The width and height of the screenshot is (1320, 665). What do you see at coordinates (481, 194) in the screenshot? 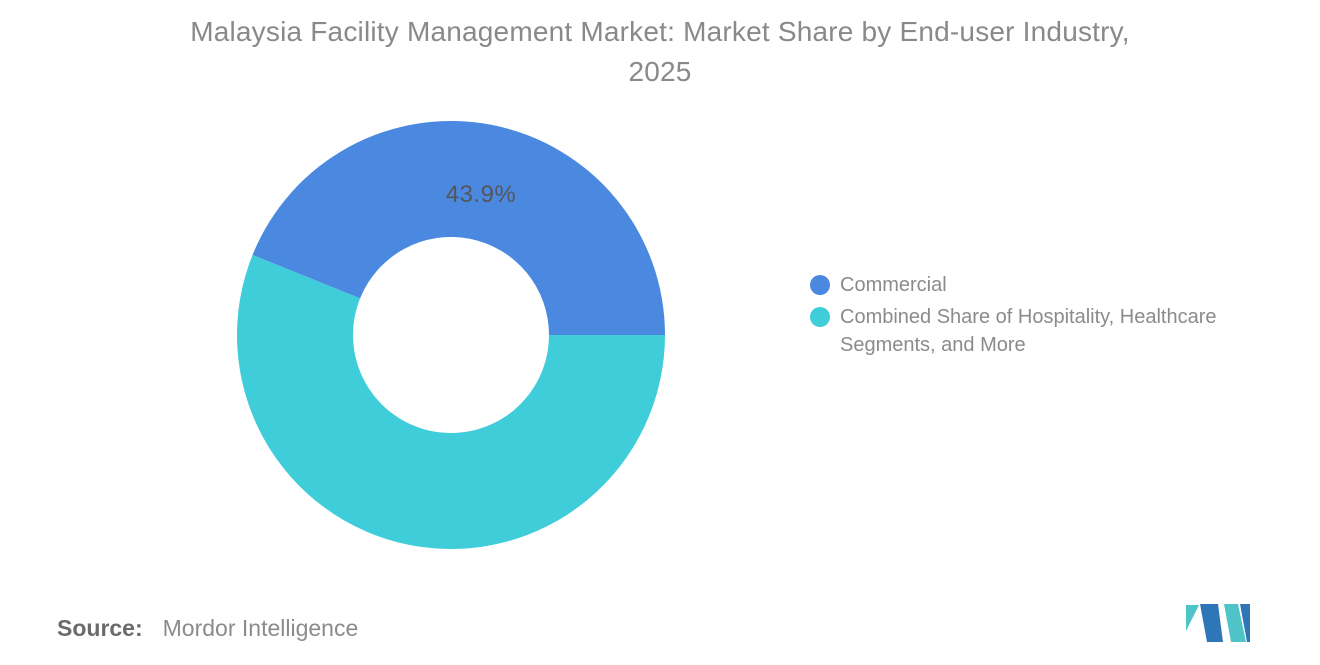
I see `slice-data-label: 43.9%` at bounding box center [481, 194].